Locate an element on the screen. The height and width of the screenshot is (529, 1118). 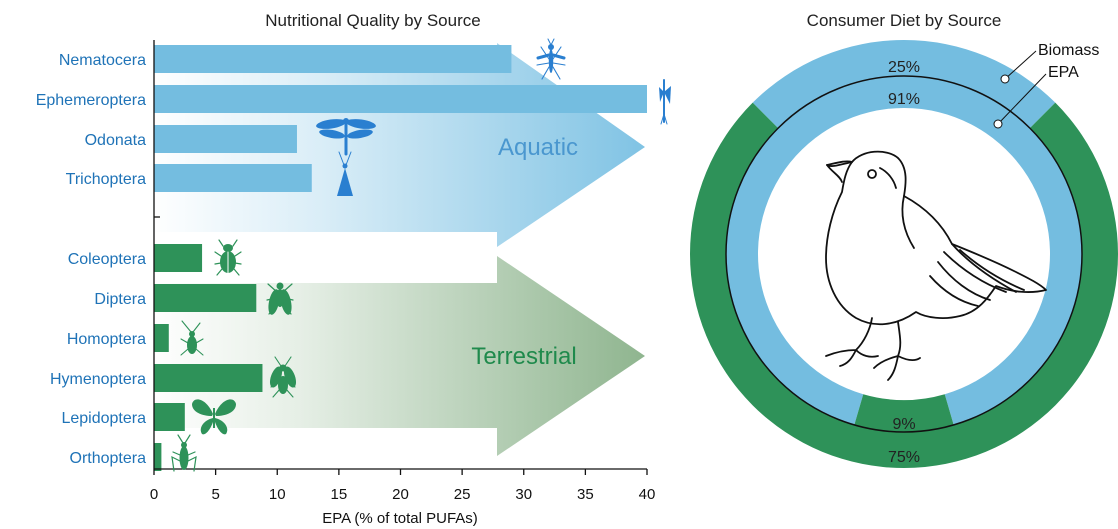
legend-biomass: Biomass is located at coordinates (1068, 50).